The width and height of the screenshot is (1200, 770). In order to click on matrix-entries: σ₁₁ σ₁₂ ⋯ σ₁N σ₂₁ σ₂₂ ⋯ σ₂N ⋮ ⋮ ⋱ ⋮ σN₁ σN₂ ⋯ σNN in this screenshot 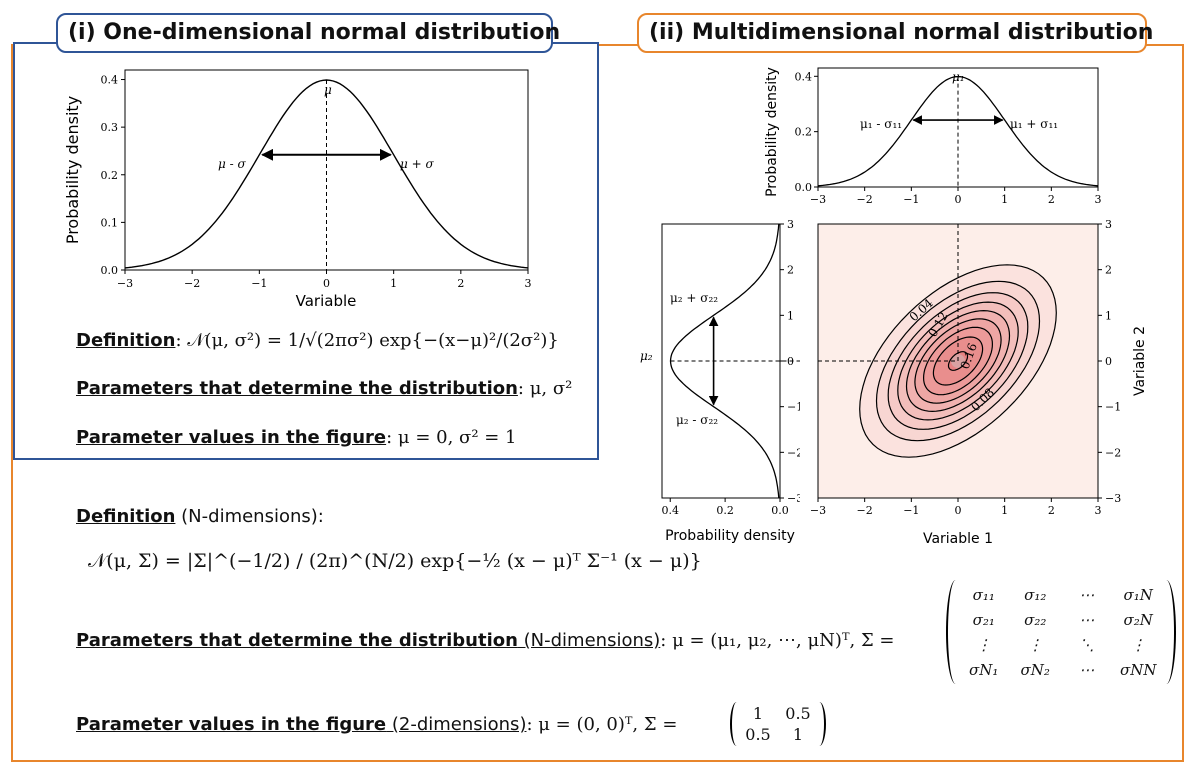, I will do `click(1061, 632)`.